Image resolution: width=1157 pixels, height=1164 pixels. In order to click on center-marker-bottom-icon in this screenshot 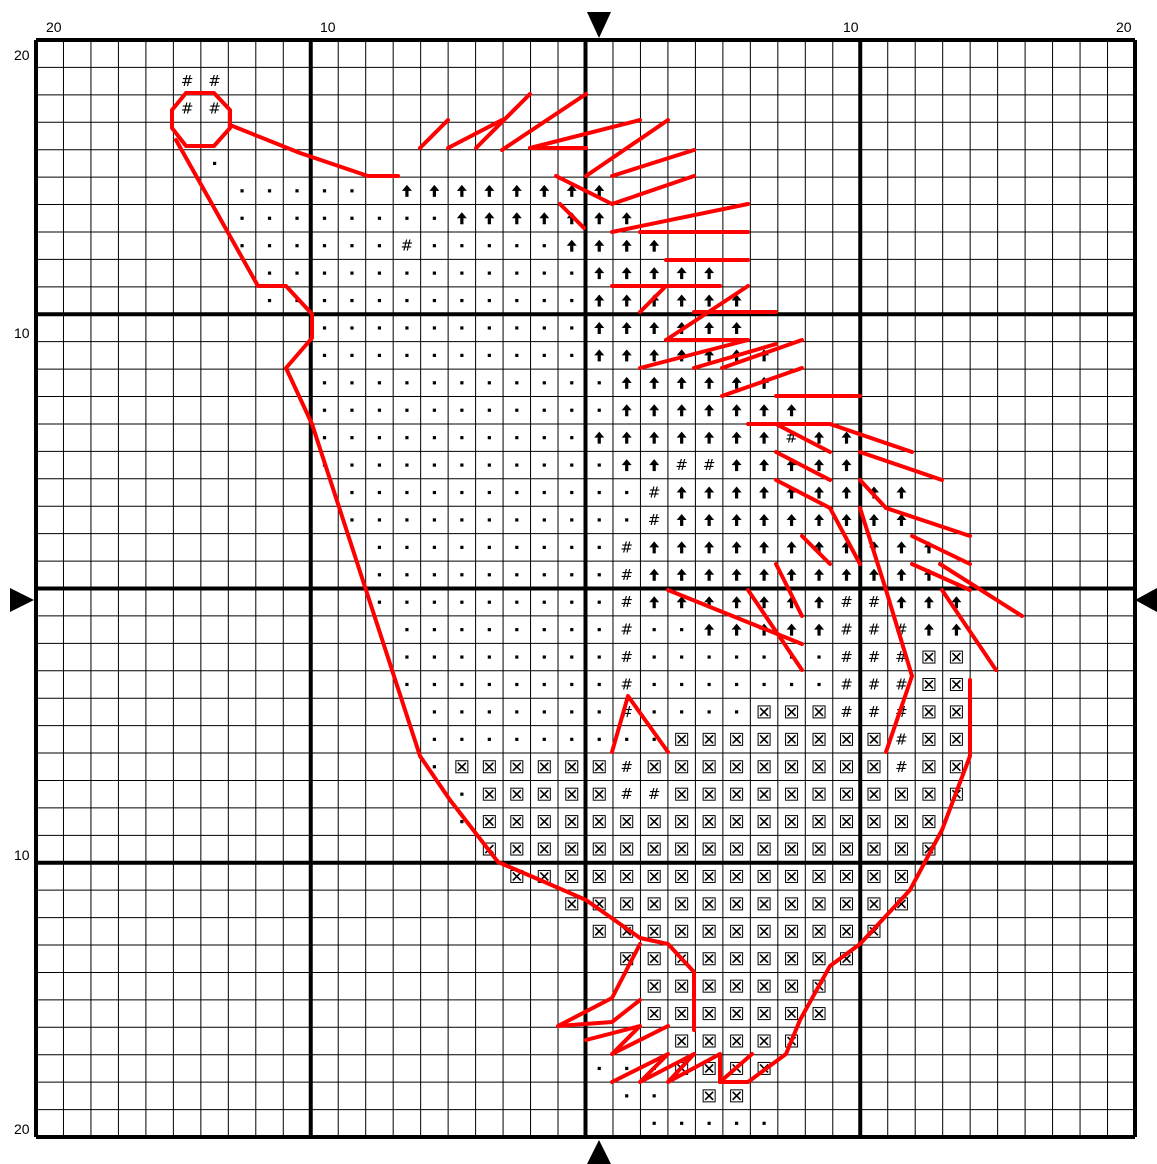, I will do `click(599, 1152)`.